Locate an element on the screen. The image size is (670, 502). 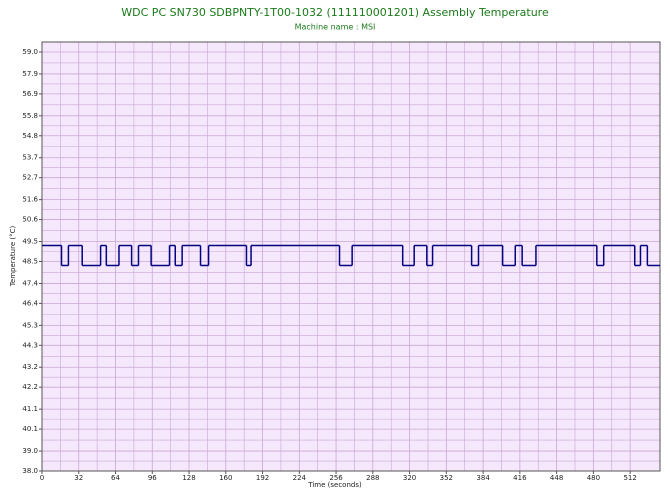
y-tick-label: 52.7 is located at coordinates (30, 178).